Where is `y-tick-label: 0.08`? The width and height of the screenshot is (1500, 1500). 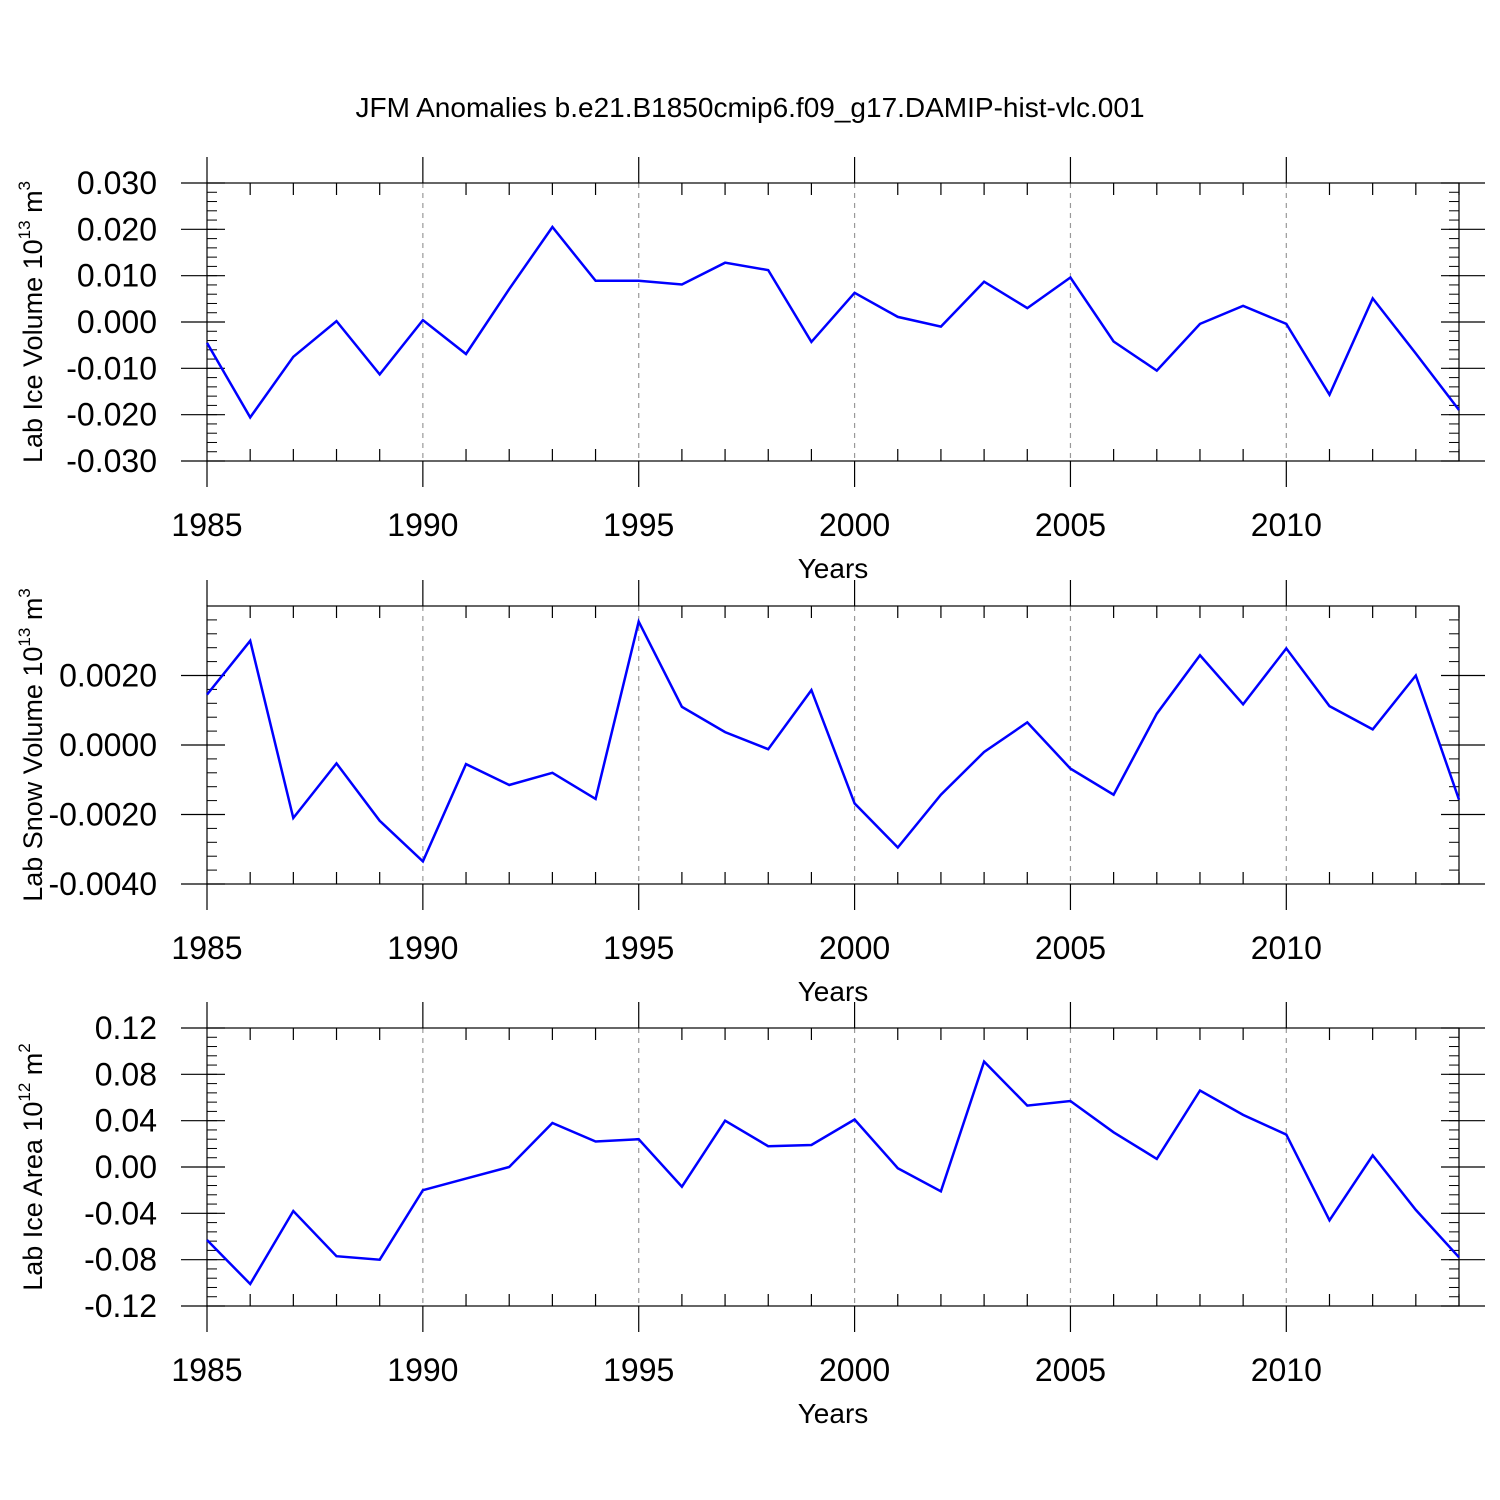 y-tick-label: 0.08 is located at coordinates (126, 1074).